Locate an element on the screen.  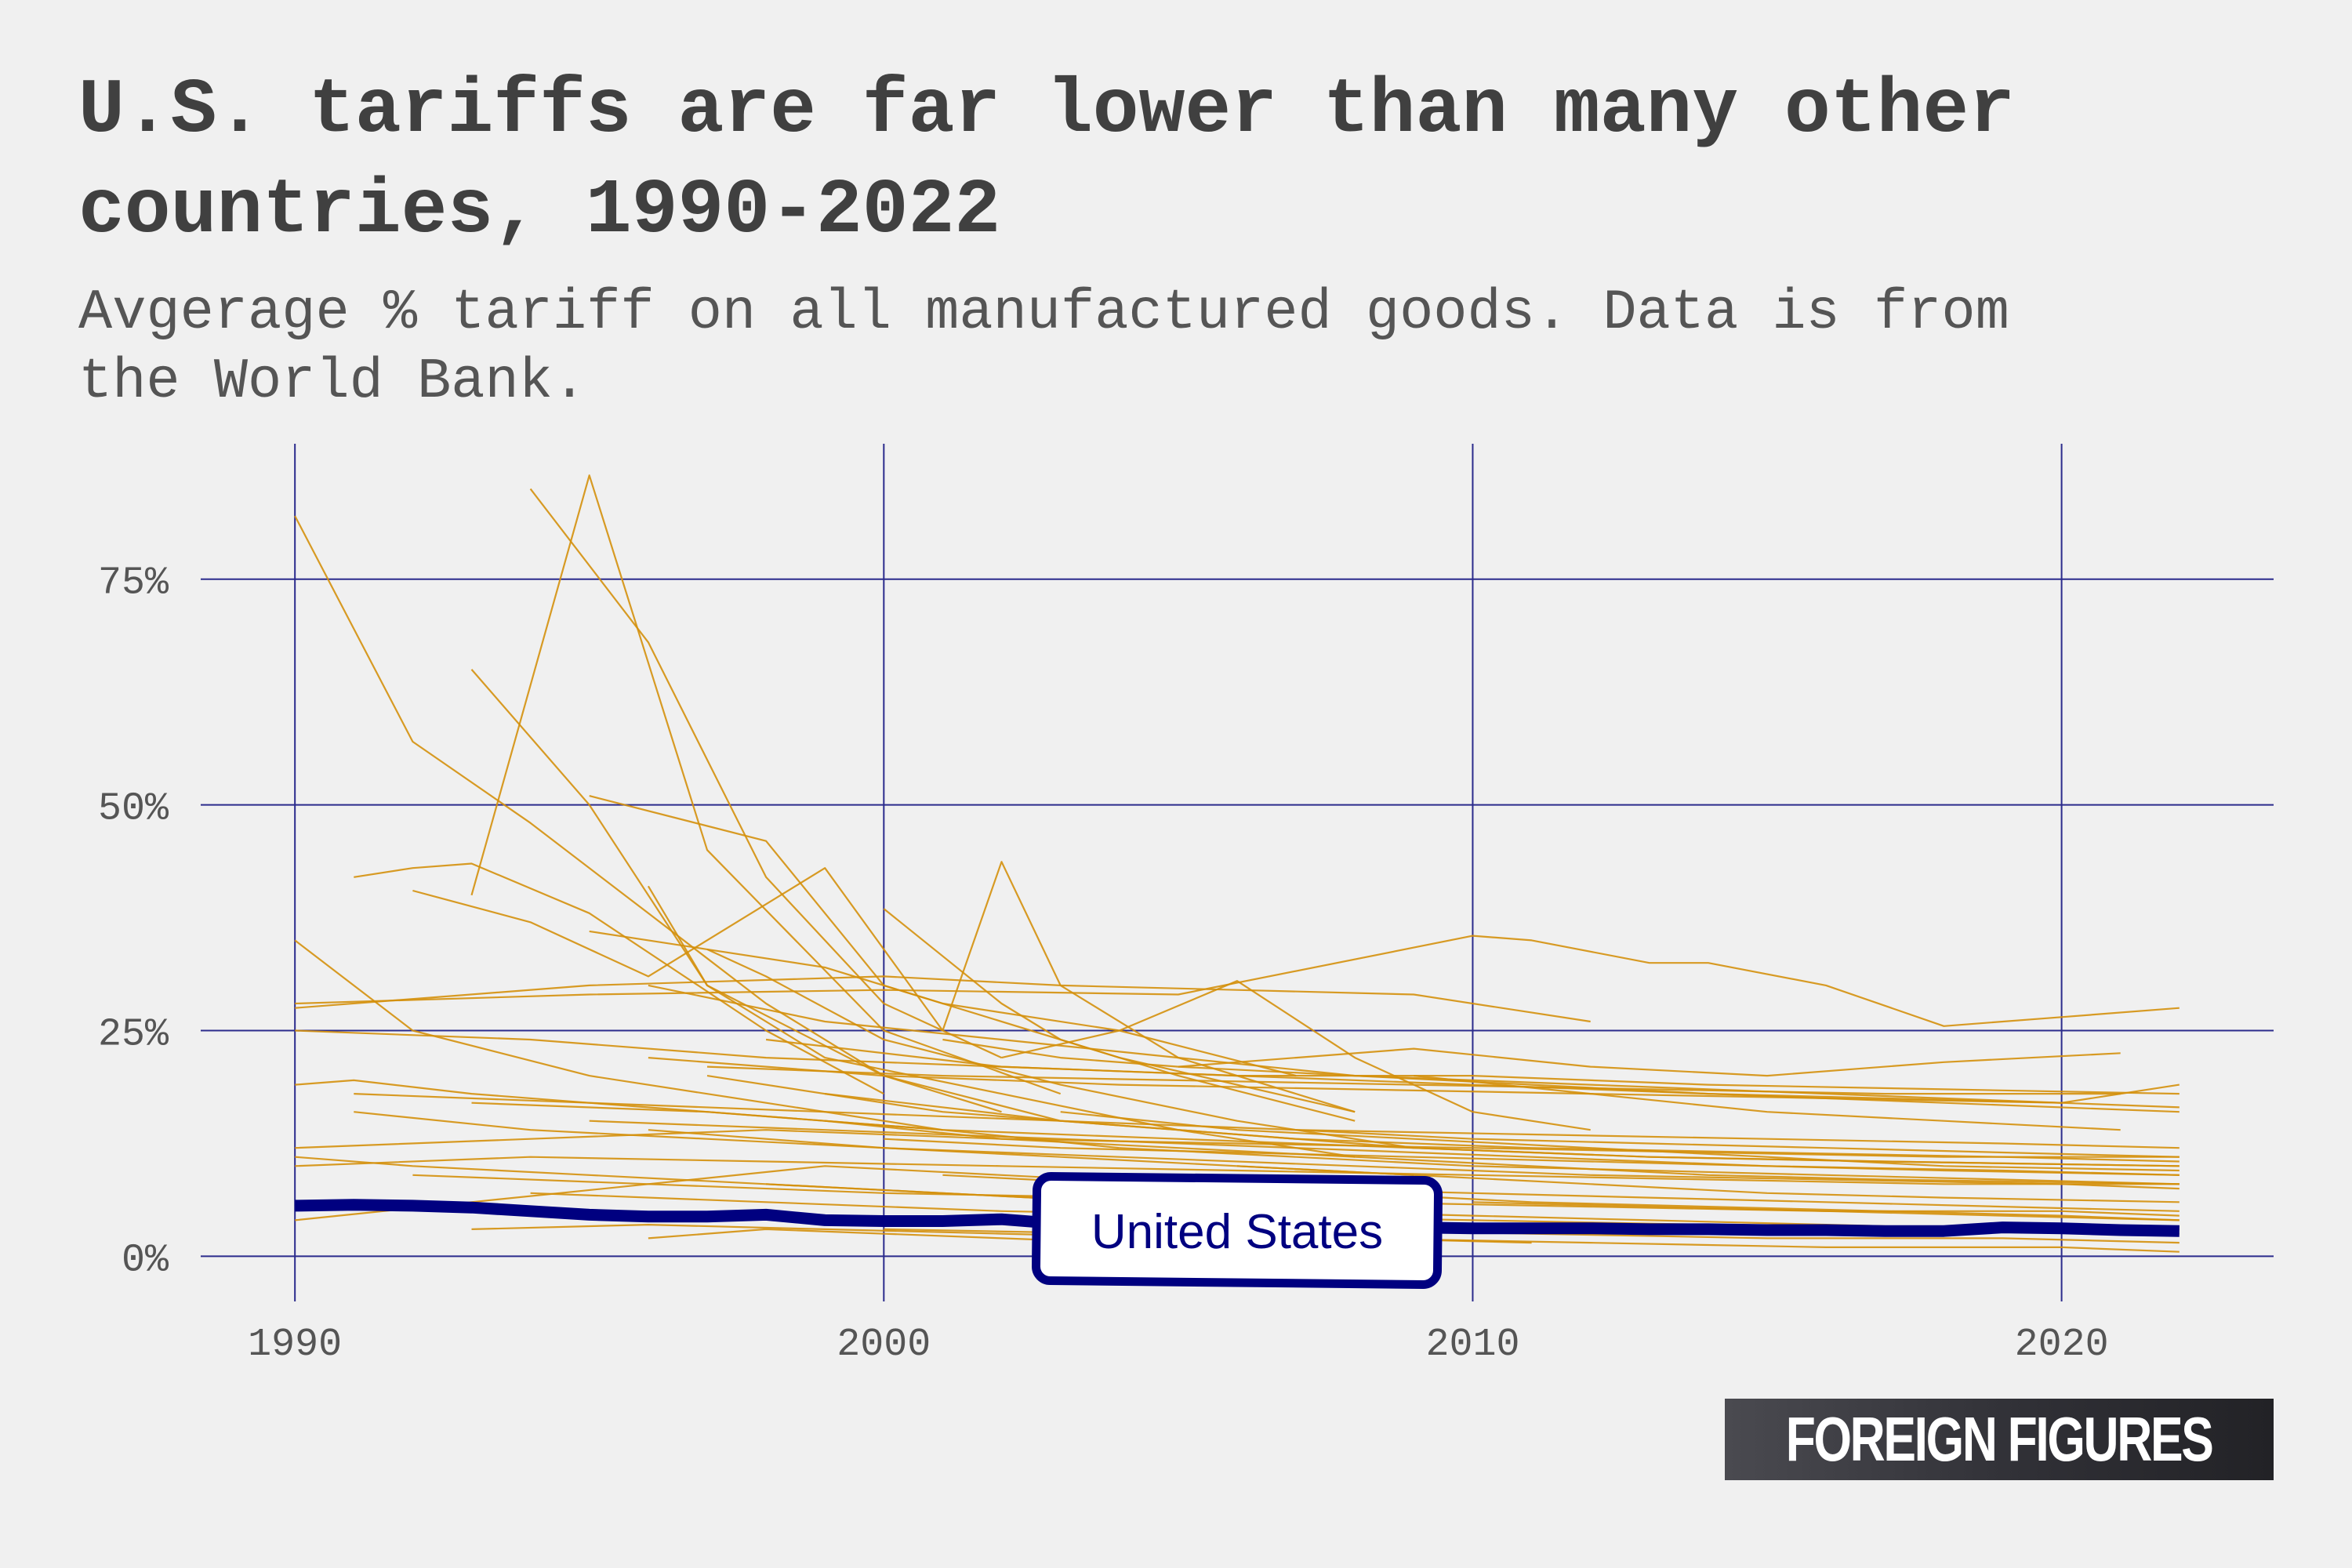
united-states-label-text: United States is located at coordinates (1237, 1232).